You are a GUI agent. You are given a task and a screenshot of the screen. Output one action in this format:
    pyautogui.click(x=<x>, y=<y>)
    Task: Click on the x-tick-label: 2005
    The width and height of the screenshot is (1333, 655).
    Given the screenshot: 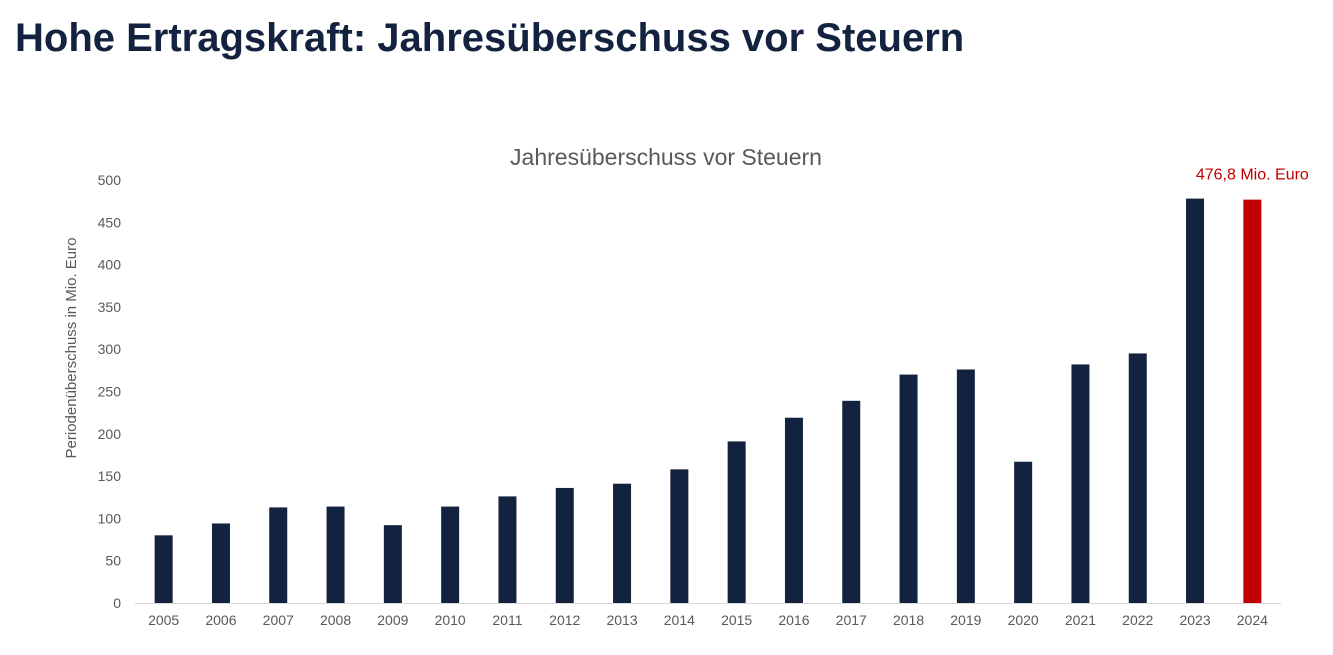 What is the action you would take?
    pyautogui.click(x=163, y=620)
    